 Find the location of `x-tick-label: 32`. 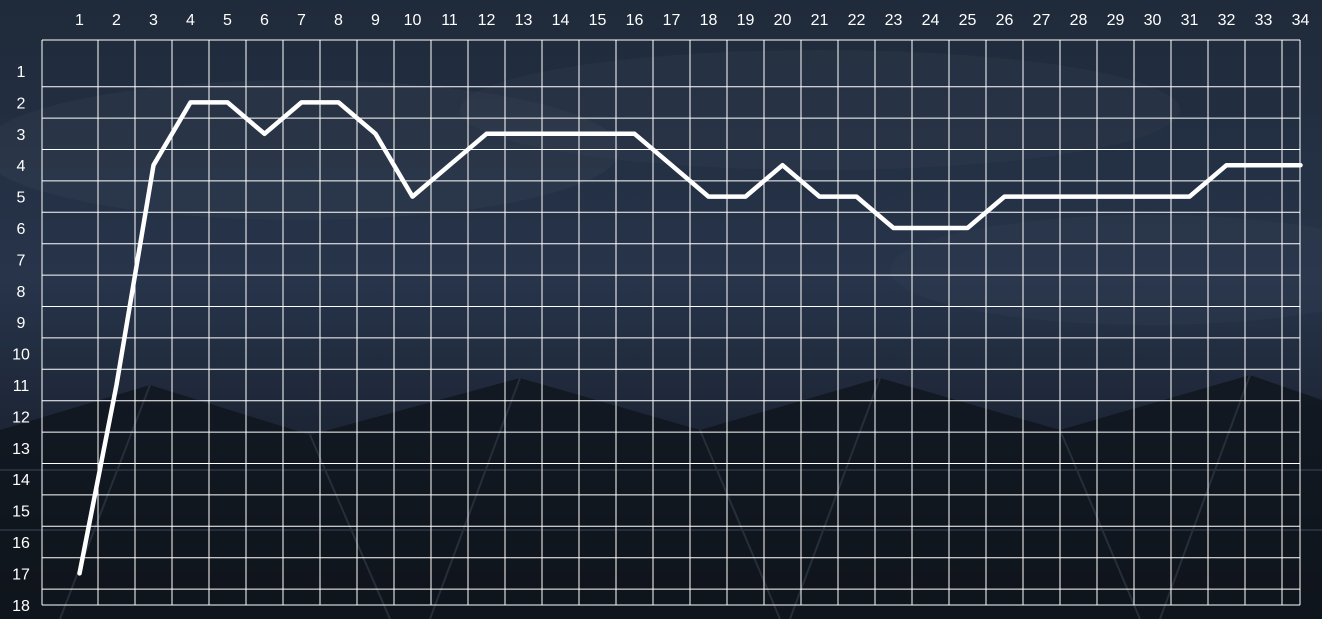

x-tick-label: 32 is located at coordinates (1227, 20).